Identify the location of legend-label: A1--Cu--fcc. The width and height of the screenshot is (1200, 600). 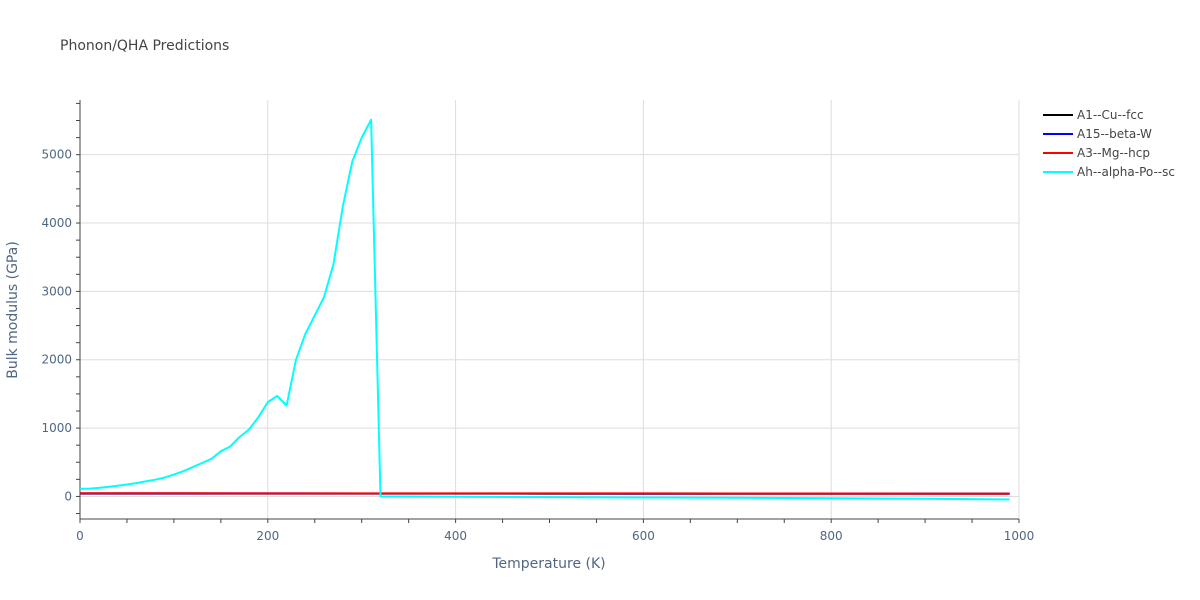
(1110, 115).